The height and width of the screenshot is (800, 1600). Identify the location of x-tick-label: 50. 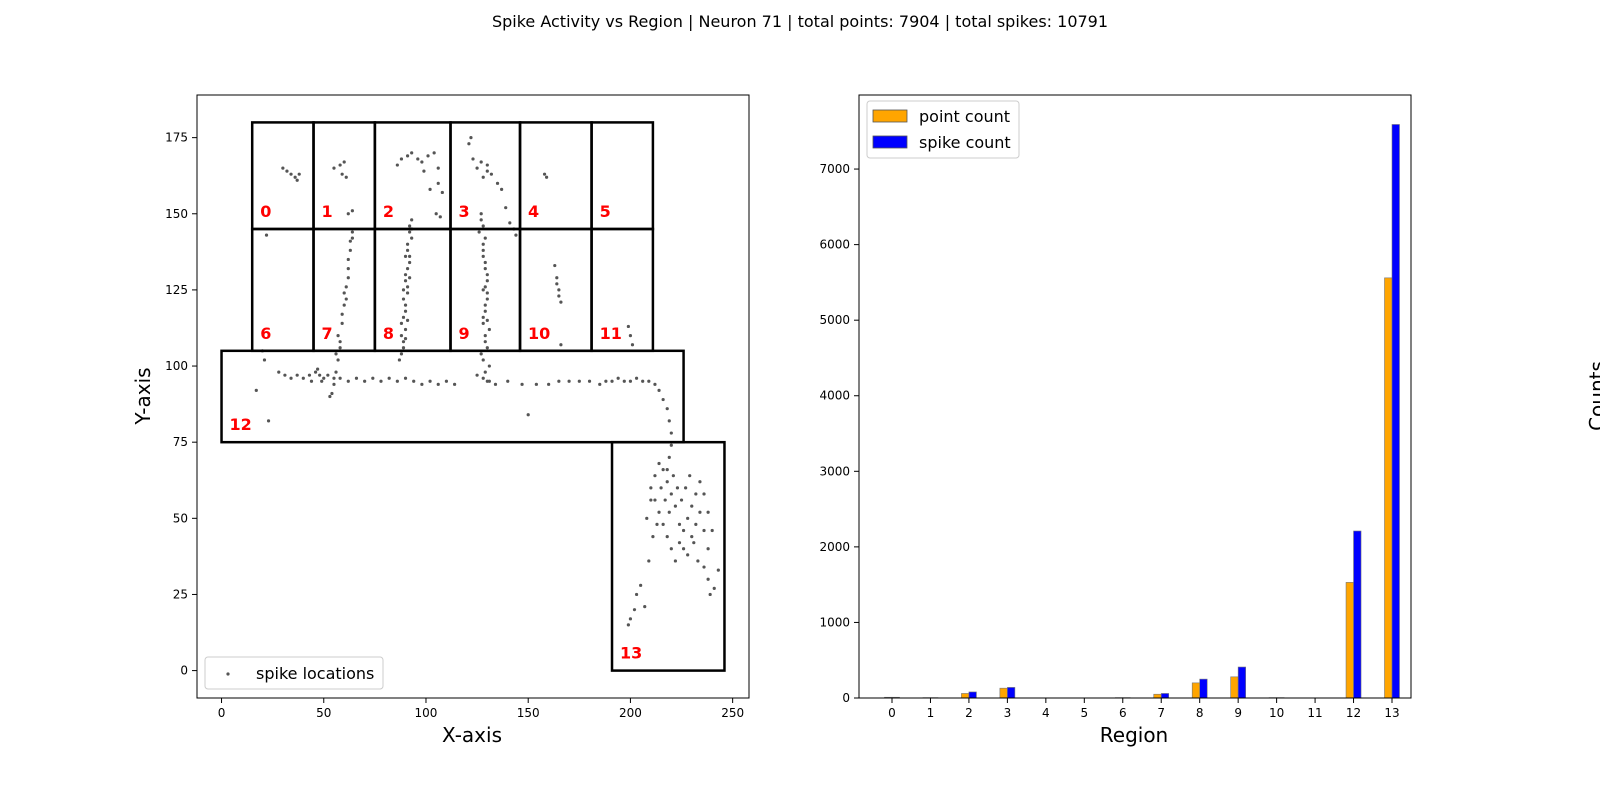
(323, 713).